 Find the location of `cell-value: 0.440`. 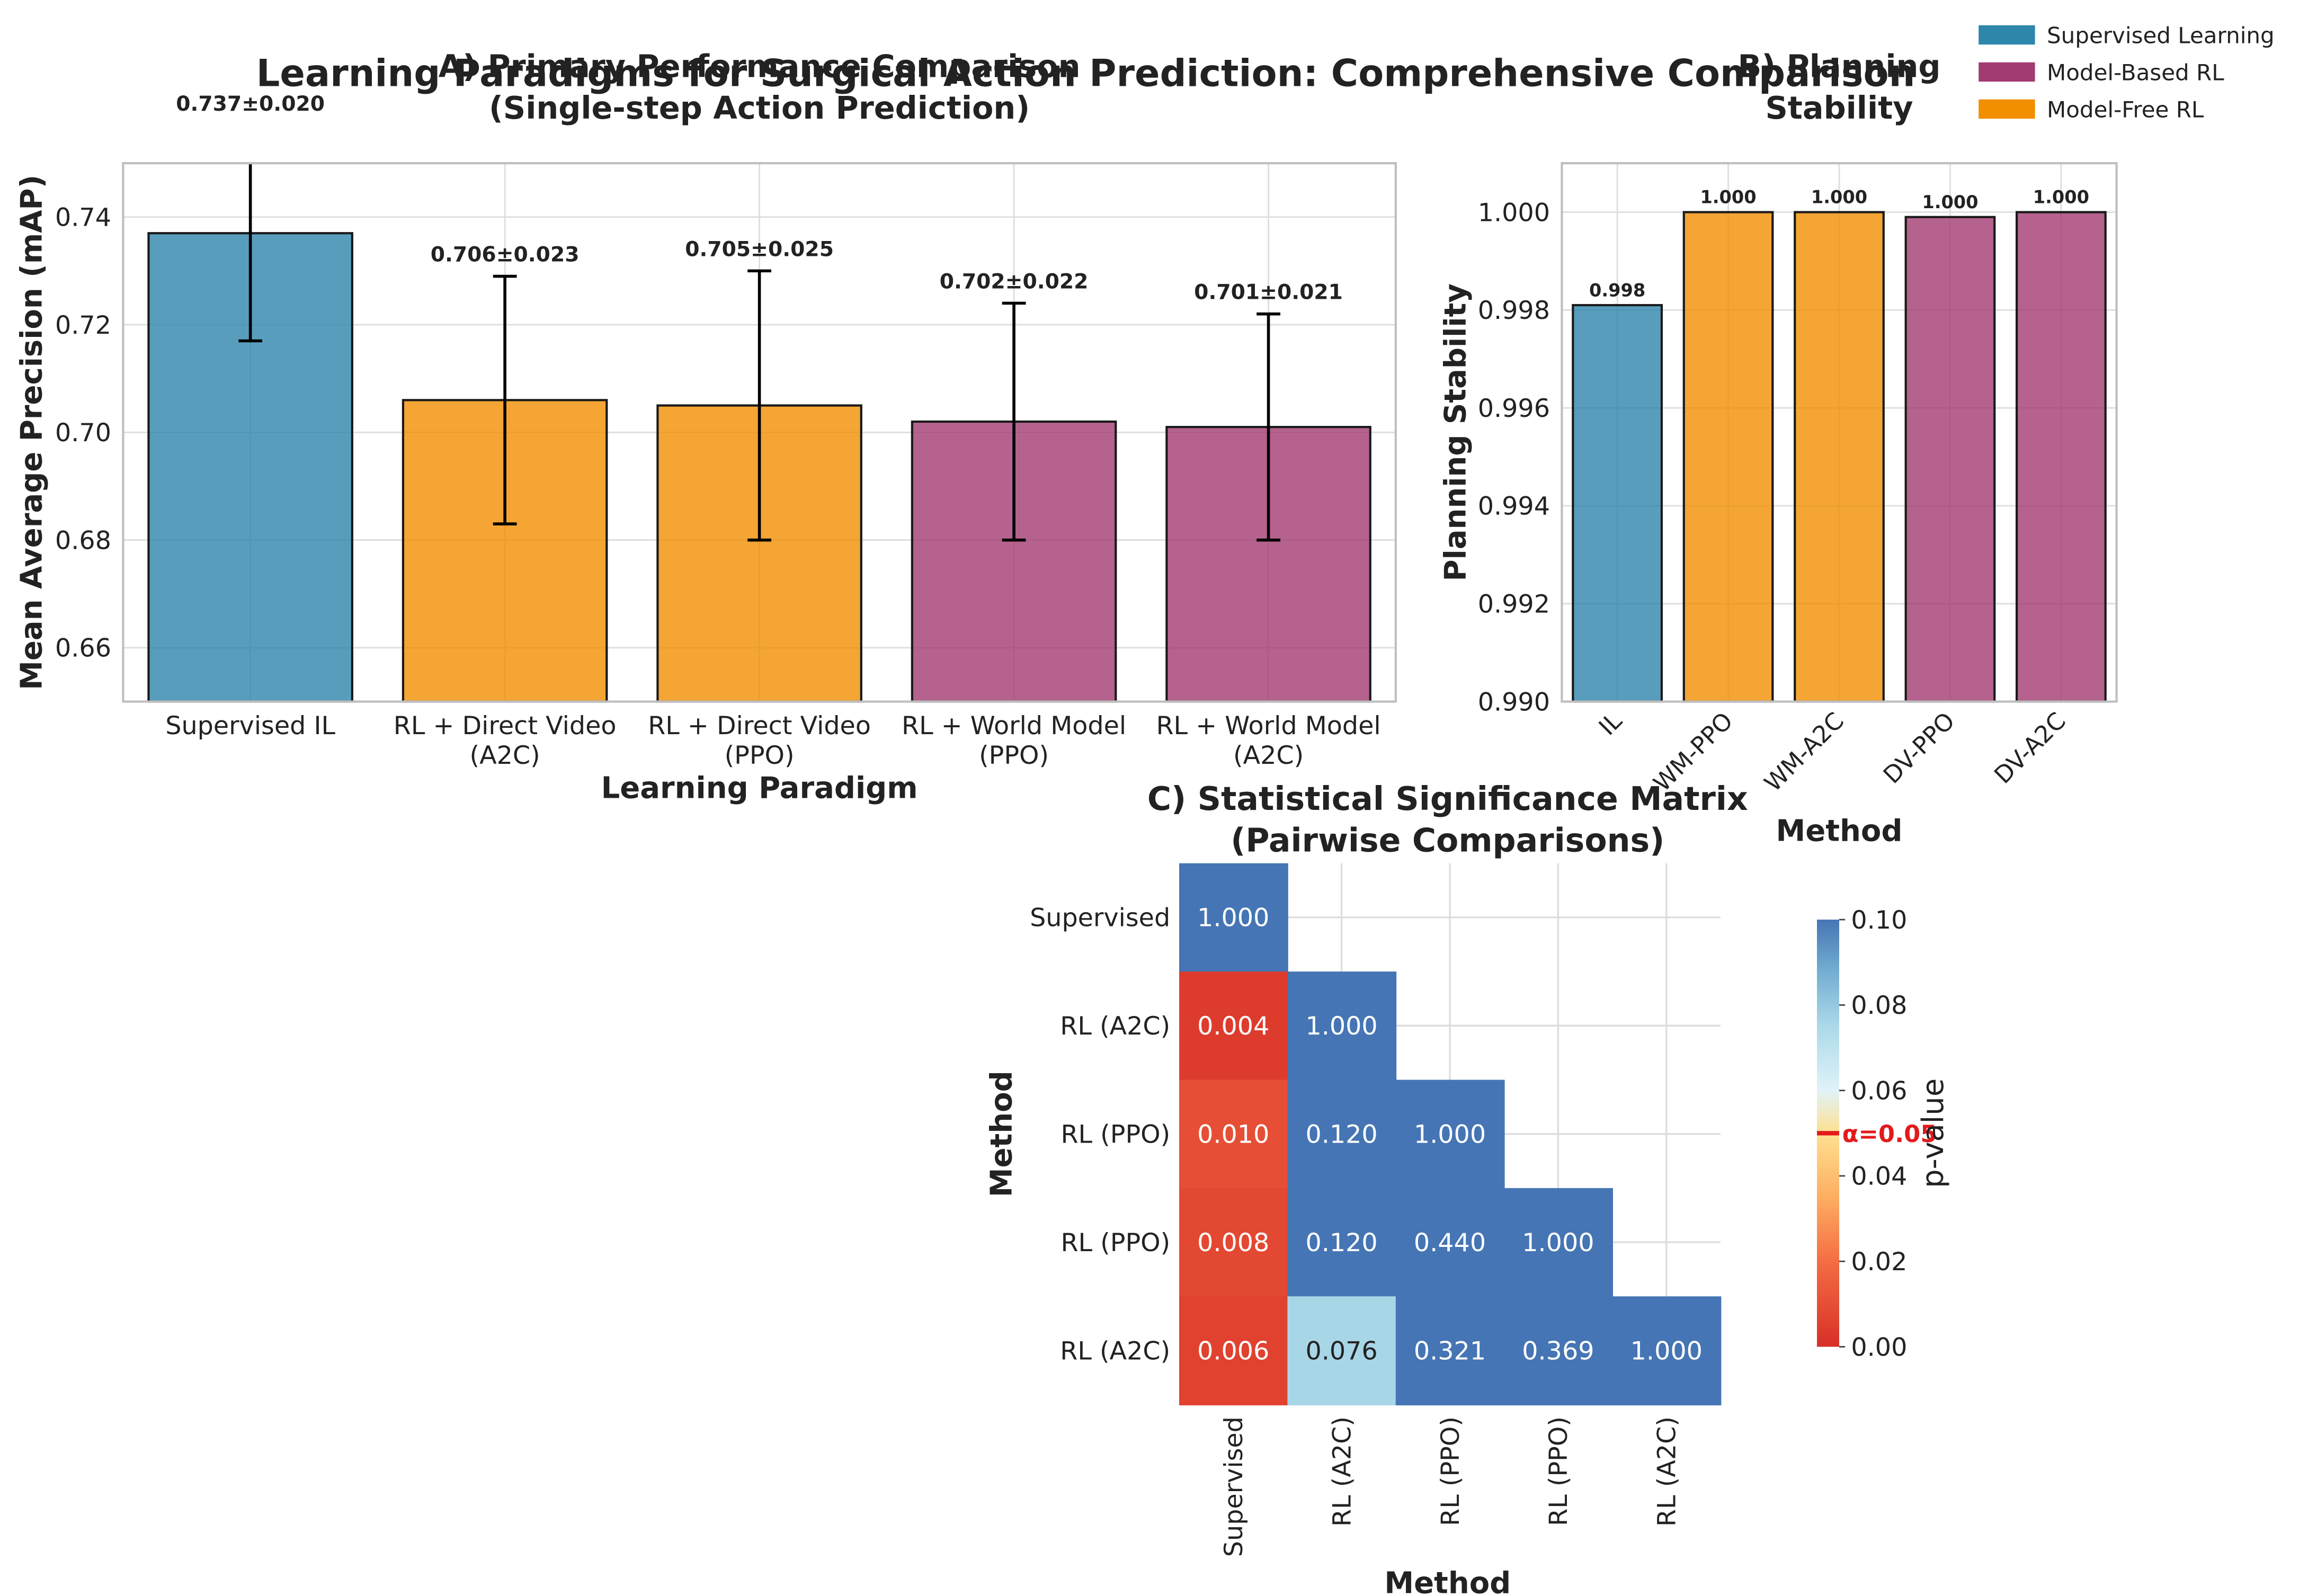

cell-value: 0.440 is located at coordinates (1450, 1243).